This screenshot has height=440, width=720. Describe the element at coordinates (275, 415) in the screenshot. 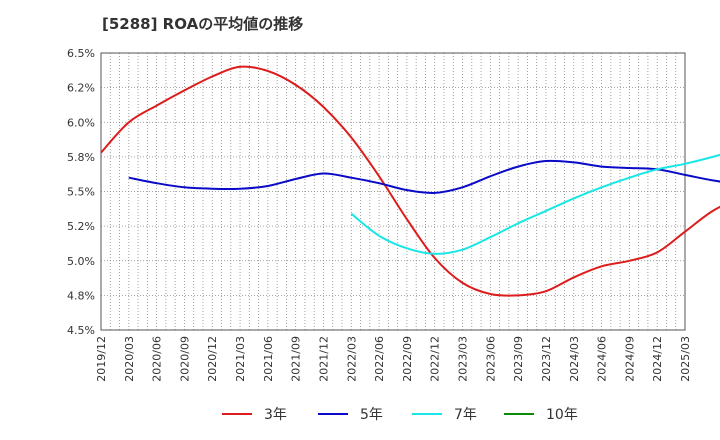

I see `legend-label: 3年` at that location.